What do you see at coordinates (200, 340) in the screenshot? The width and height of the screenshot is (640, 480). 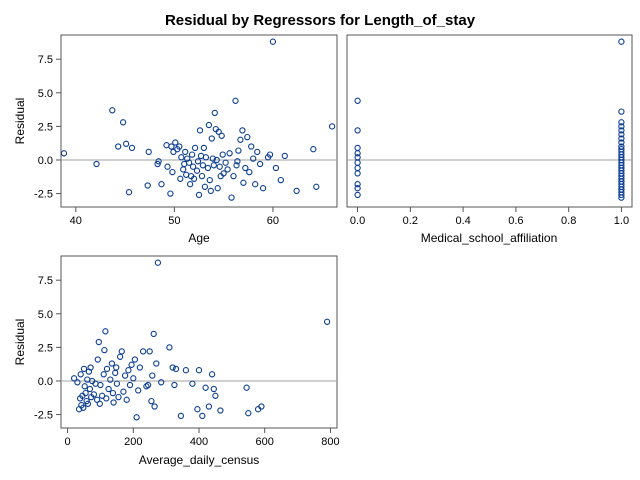 I see `panel-census-points` at bounding box center [200, 340].